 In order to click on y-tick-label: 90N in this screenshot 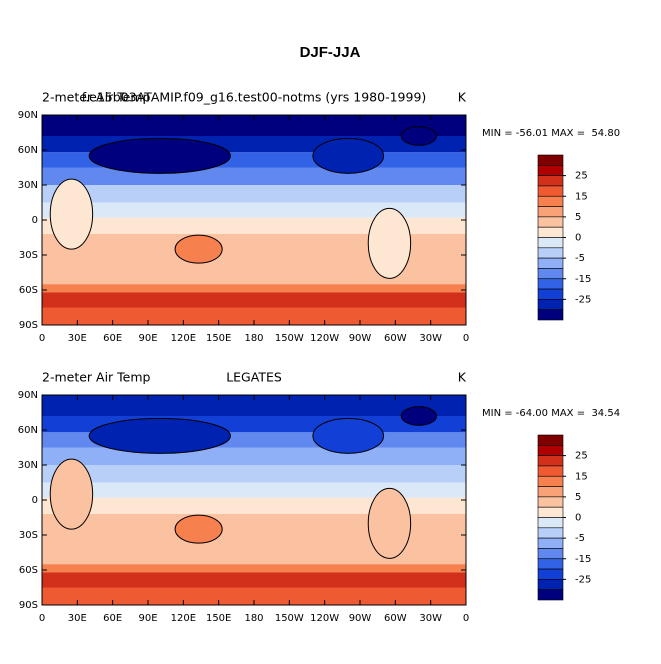, I will do `click(28, 395)`.